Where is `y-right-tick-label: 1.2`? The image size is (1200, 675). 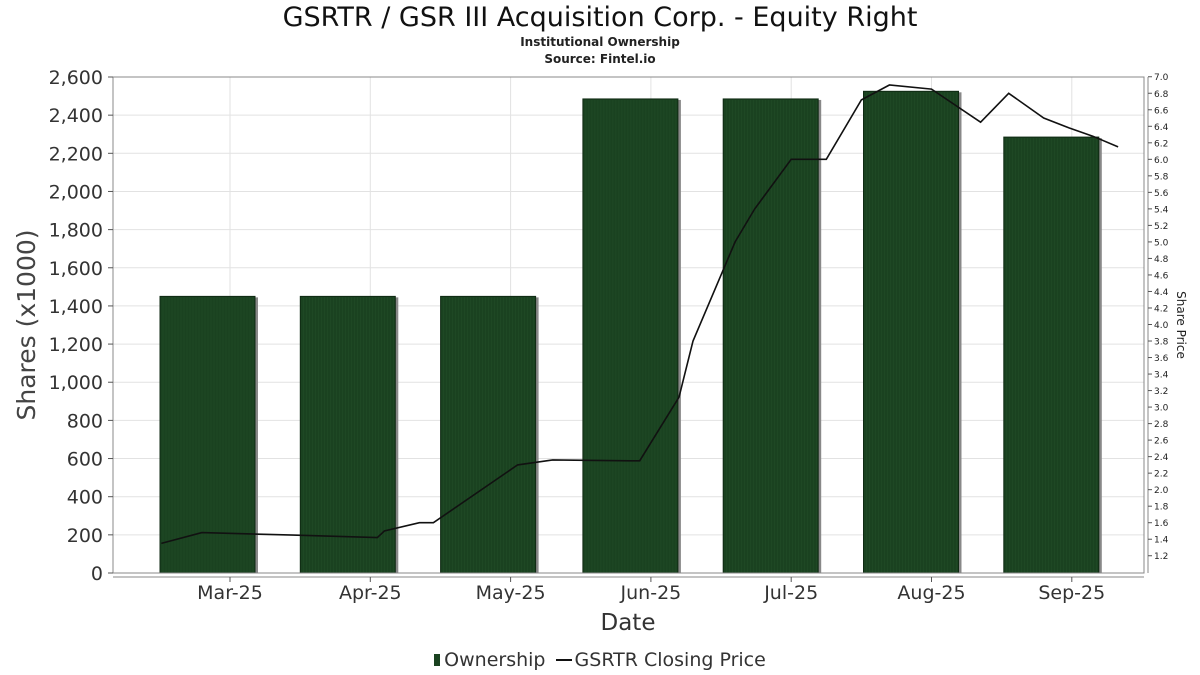 y-right-tick-label: 1.2 is located at coordinates (1161, 557).